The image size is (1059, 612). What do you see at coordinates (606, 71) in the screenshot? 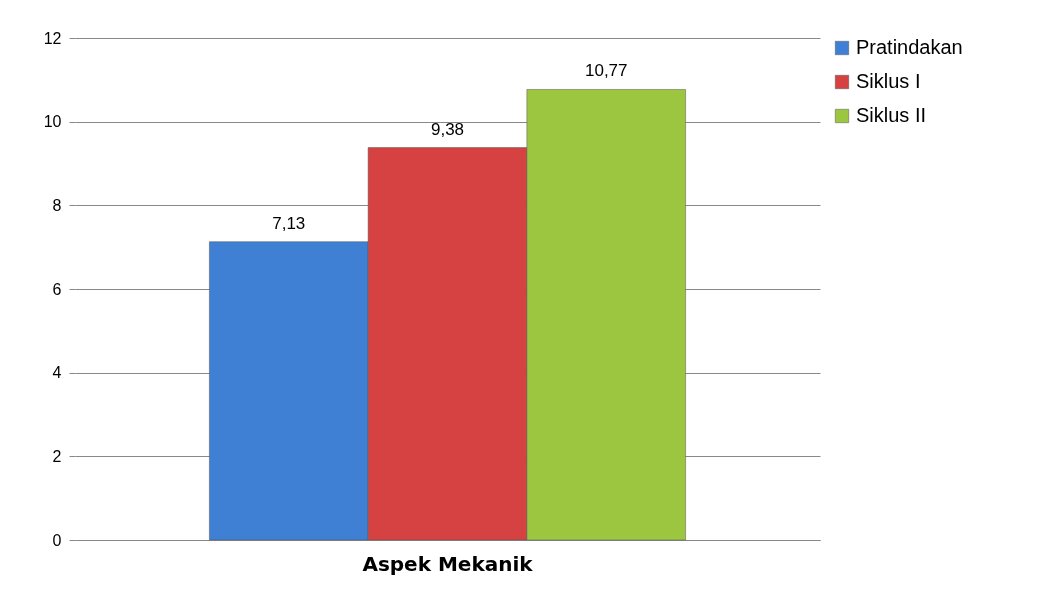
I see `data-label: 10,77` at bounding box center [606, 71].